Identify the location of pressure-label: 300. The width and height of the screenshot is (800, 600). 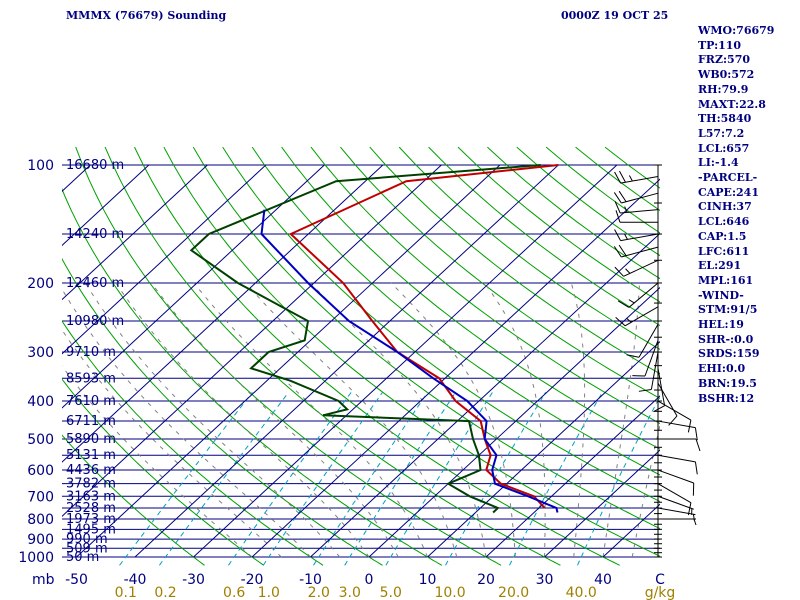
(40, 353).